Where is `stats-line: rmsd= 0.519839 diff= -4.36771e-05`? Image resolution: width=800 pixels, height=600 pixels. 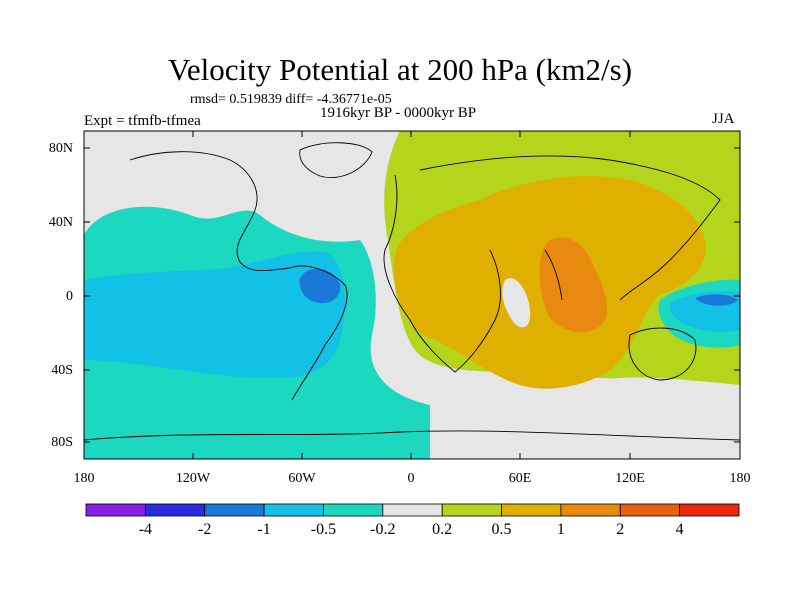
stats-line: rmsd= 0.519839 diff= -4.36771e-05 is located at coordinates (291, 99).